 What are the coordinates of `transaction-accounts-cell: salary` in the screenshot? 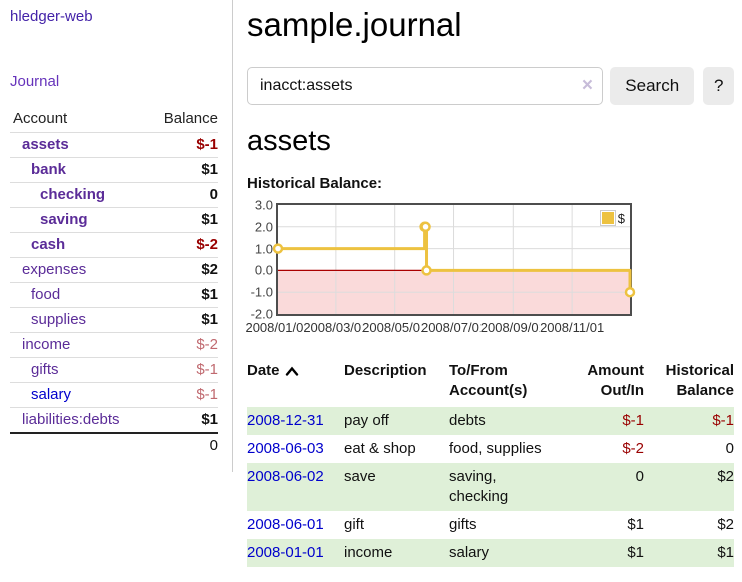 It's located at (469, 552).